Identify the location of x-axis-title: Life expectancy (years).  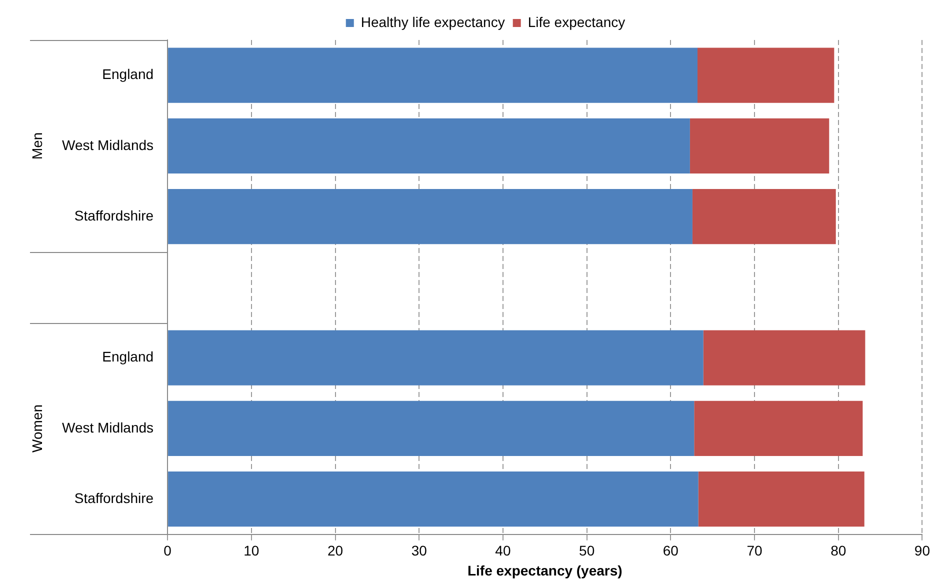
(544, 570).